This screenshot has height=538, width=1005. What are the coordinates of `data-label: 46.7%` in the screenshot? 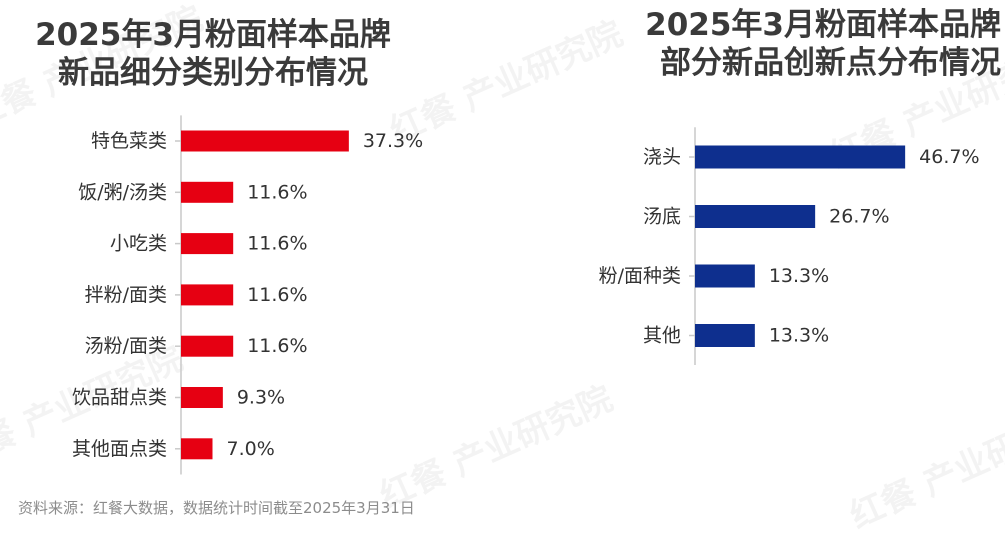 It's located at (949, 157).